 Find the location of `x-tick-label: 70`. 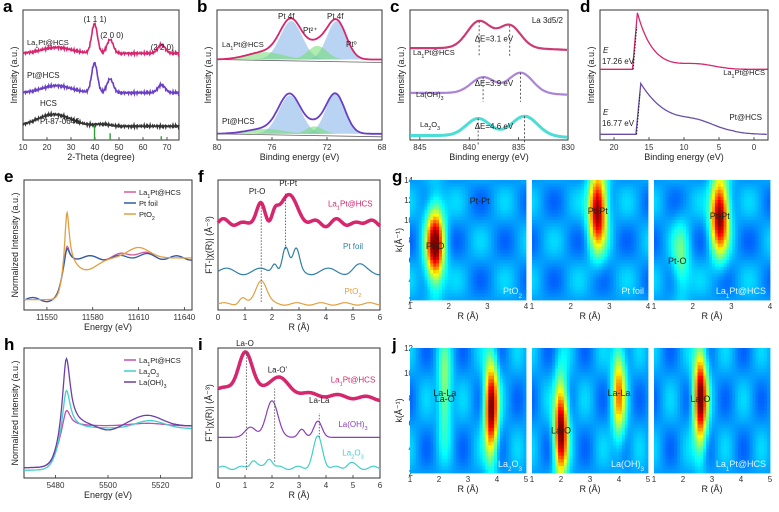

x-tick-label: 70 is located at coordinates (167, 147).